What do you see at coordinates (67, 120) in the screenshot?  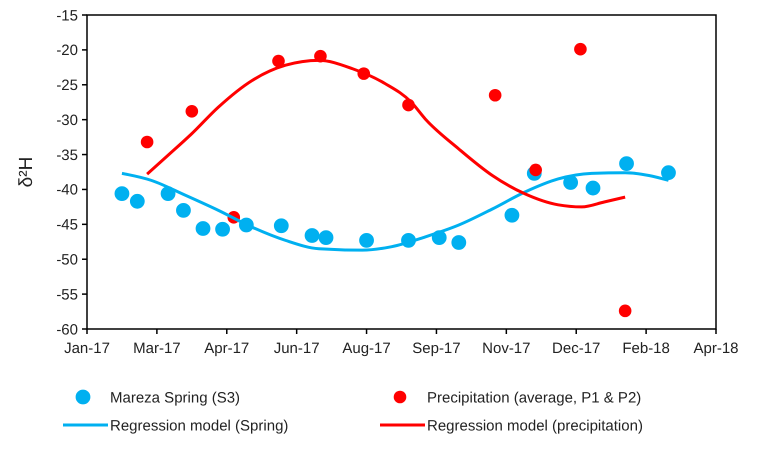 I see `y-tick-label: -30` at bounding box center [67, 120].